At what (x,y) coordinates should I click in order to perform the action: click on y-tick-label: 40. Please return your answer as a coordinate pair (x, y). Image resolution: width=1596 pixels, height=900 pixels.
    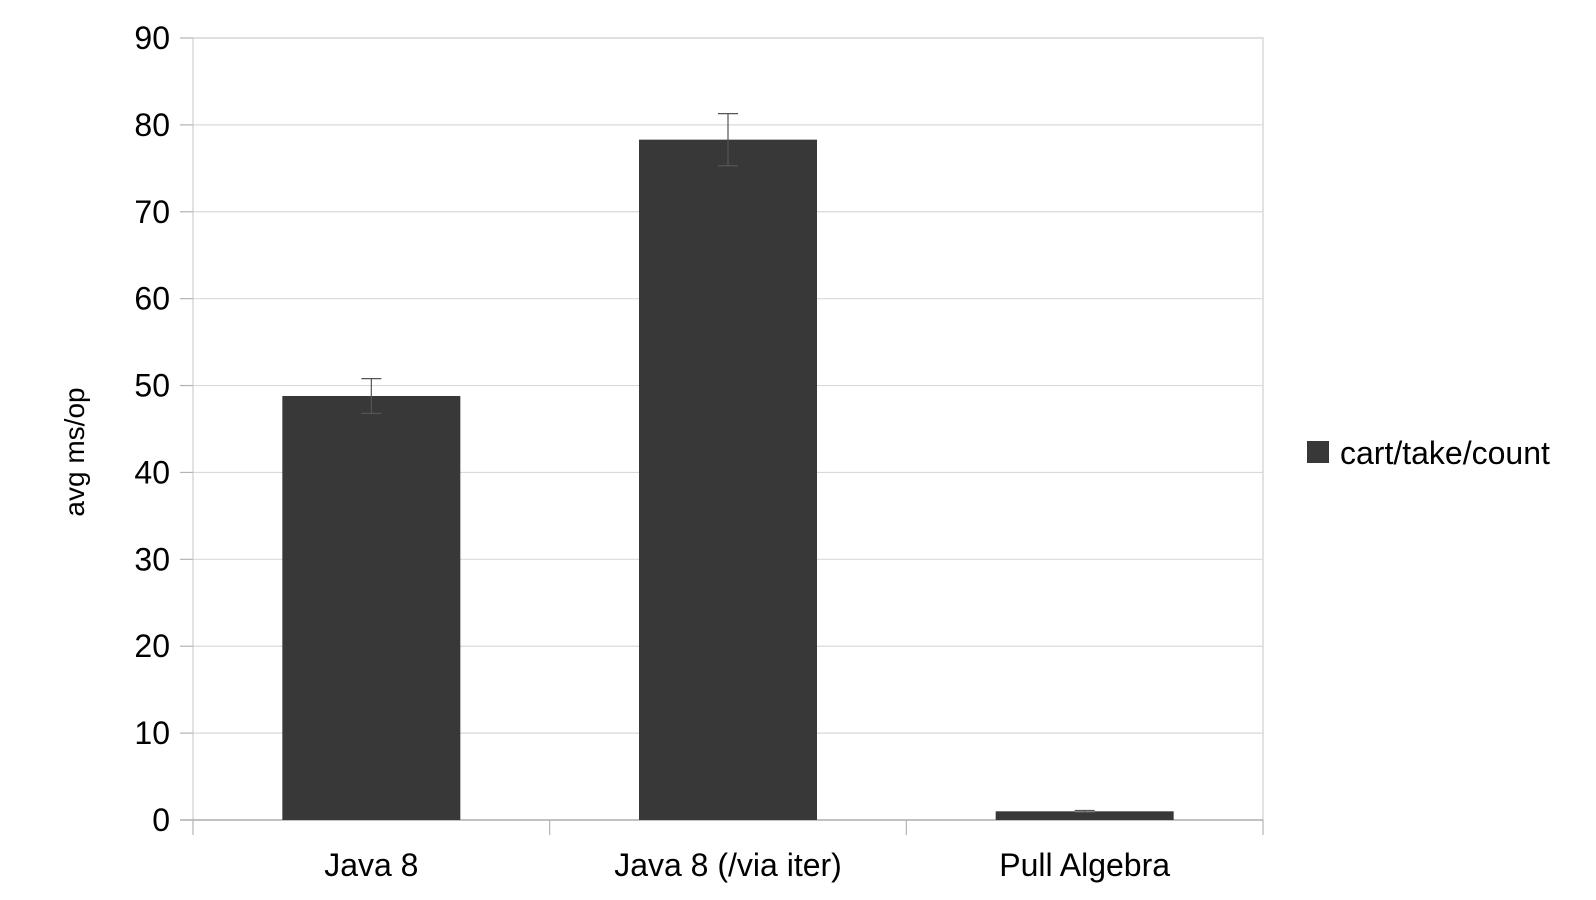
    Looking at the image, I should click on (152, 472).